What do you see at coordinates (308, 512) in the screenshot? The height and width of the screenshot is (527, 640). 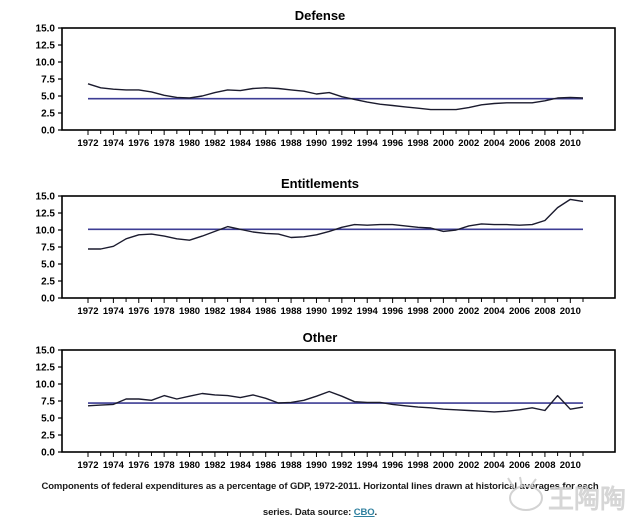 I see `caption-line-2-text: series. Data source:` at bounding box center [308, 512].